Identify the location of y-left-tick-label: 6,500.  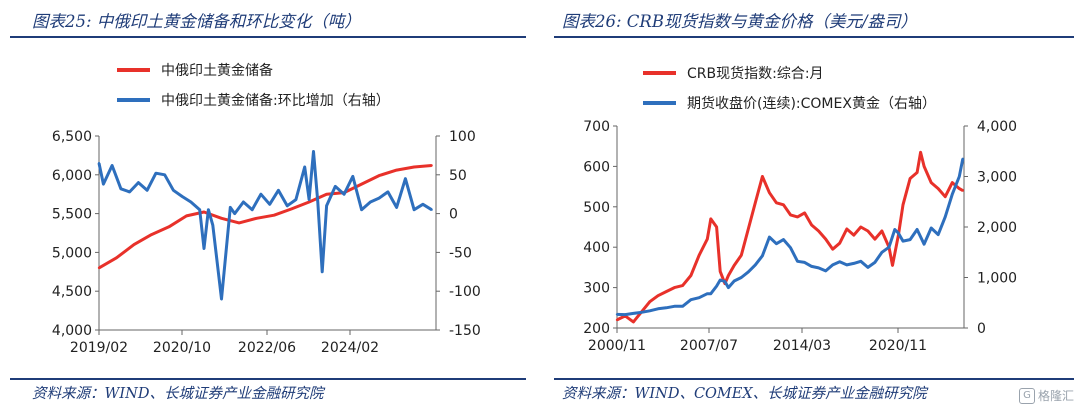
(72, 137).